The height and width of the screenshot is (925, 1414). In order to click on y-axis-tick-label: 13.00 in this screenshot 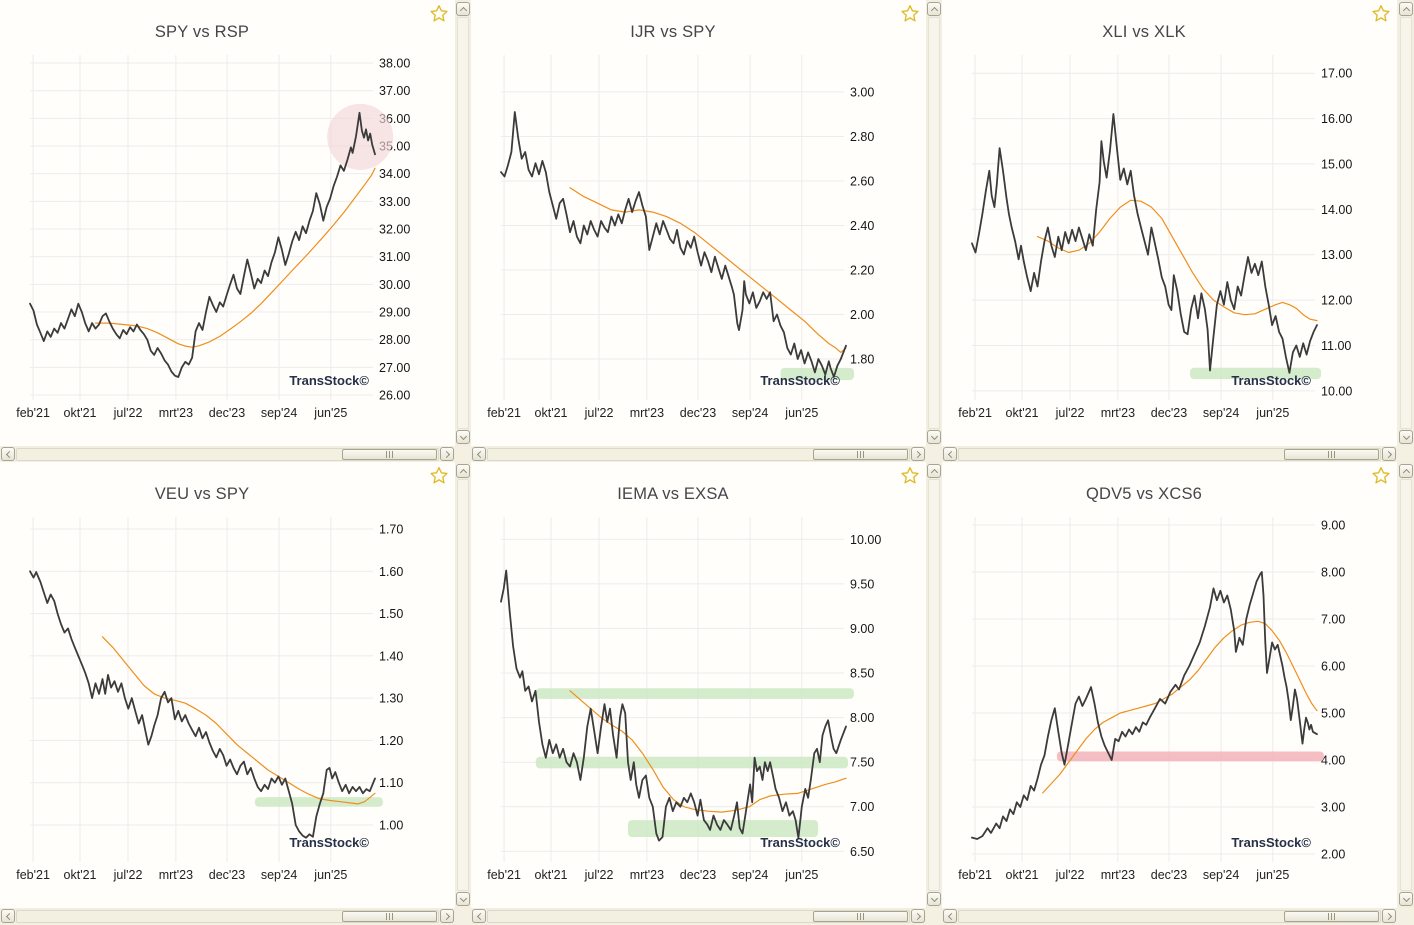, I will do `click(1336, 255)`.